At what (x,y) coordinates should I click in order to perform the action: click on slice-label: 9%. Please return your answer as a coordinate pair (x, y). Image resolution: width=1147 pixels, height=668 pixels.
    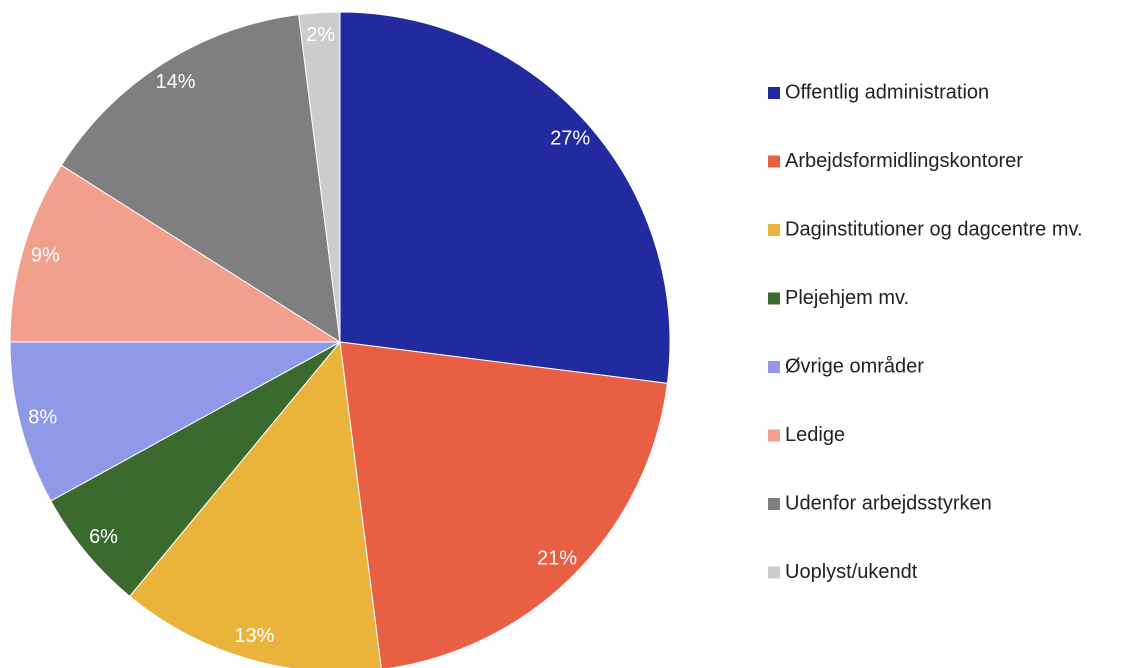
    Looking at the image, I should click on (45, 256).